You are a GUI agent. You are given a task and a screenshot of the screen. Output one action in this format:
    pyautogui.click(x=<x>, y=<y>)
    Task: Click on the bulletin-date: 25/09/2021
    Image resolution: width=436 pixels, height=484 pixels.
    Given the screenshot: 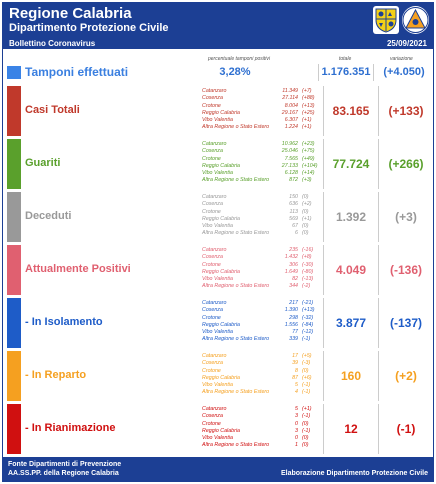 What is the action you would take?
    pyautogui.click(x=406, y=43)
    